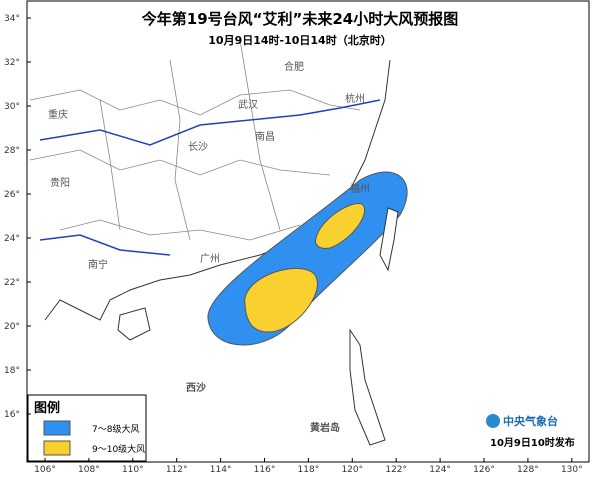  What do you see at coordinates (58, 114) in the screenshot?
I see `place: 重庆` at bounding box center [58, 114].